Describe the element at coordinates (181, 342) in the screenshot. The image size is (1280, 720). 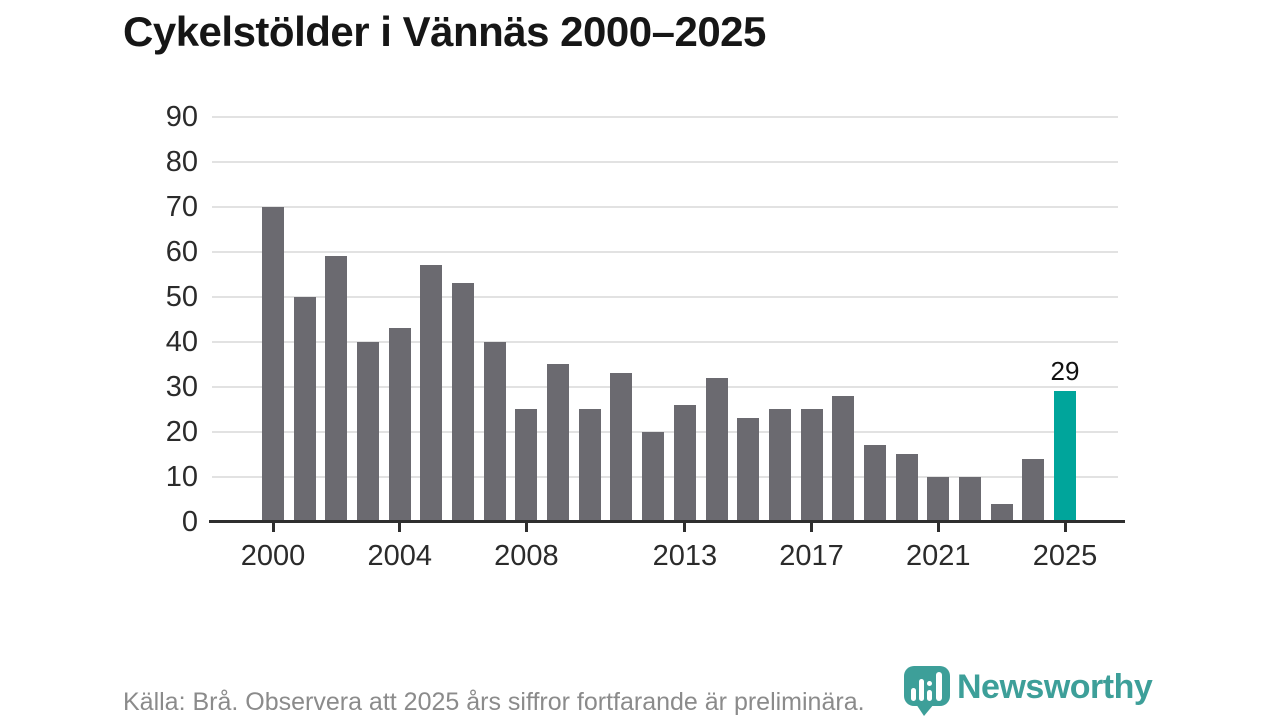
I see `y-axis-label: 40` at that location.